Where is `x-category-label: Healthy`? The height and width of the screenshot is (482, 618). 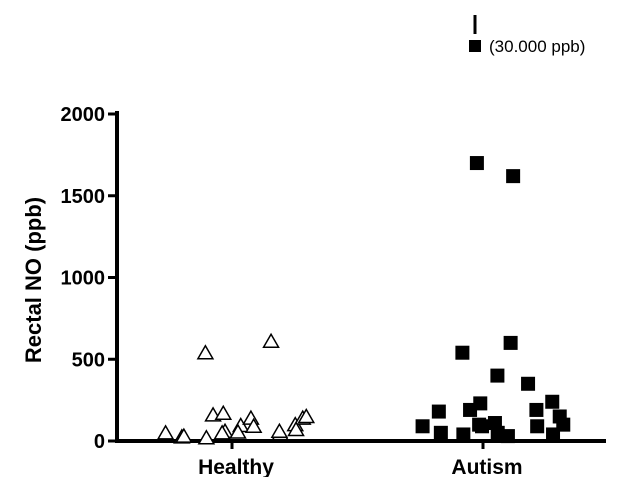 x-category-label: Healthy is located at coordinates (236, 466).